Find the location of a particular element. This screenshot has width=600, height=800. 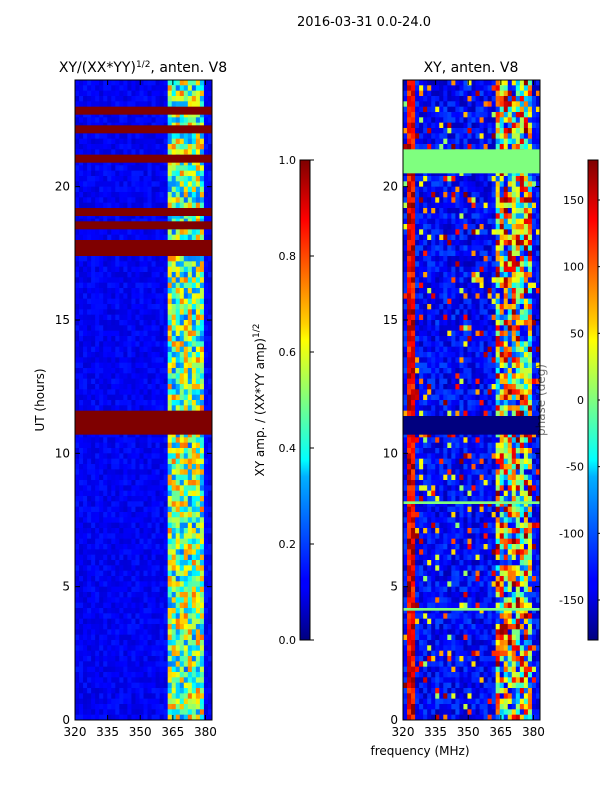

heatmap-band is located at coordinates (143, 422).